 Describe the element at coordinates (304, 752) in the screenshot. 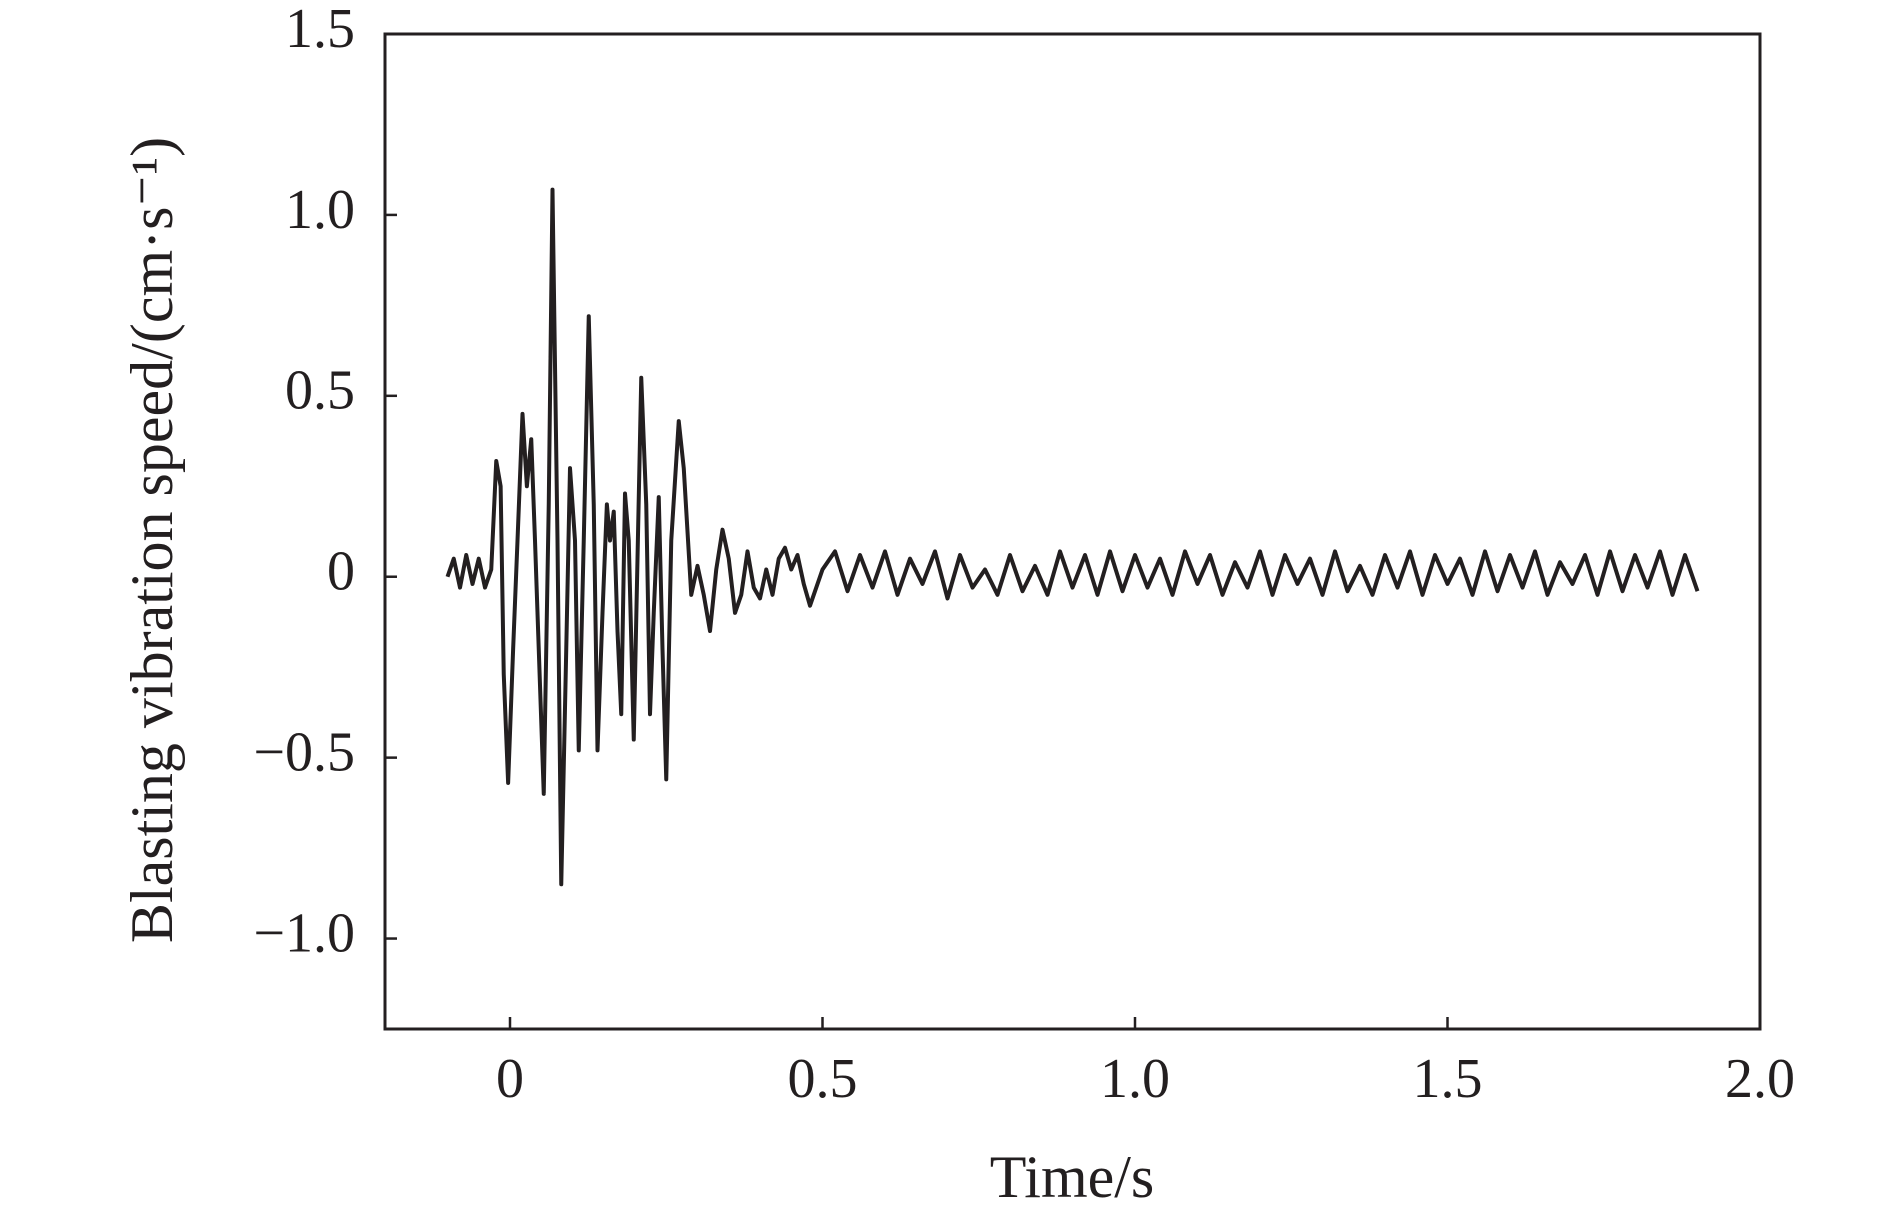

I see `y-tick-label: −0.5` at that location.